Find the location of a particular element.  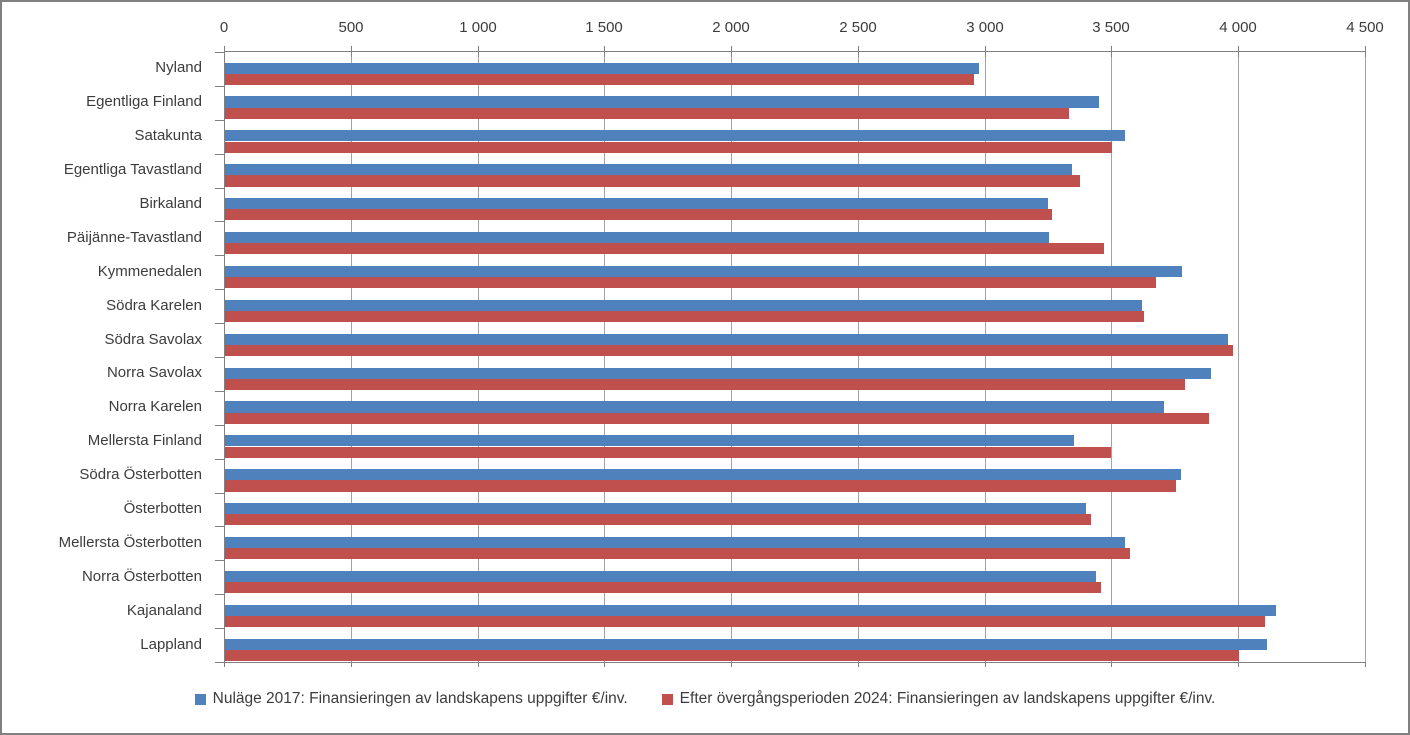

category-label: Norra Savolax is located at coordinates (154, 373).